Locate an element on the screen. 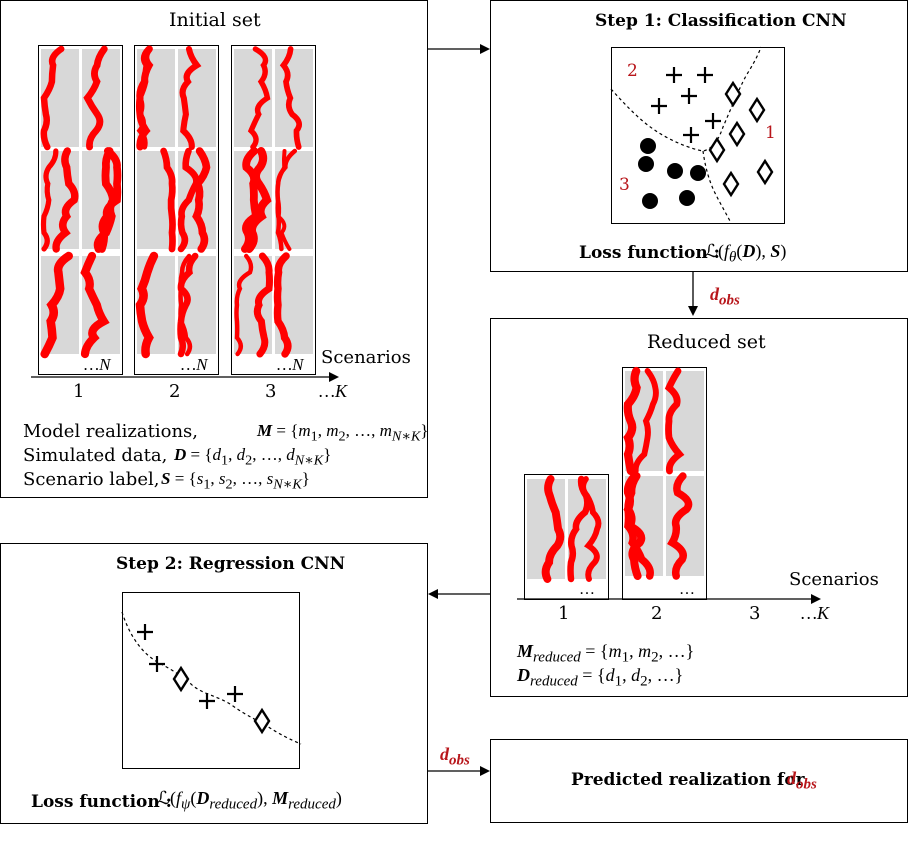 The width and height of the screenshot is (908, 845). step2-title: Step 2: Regression CNN is located at coordinates (231, 564).